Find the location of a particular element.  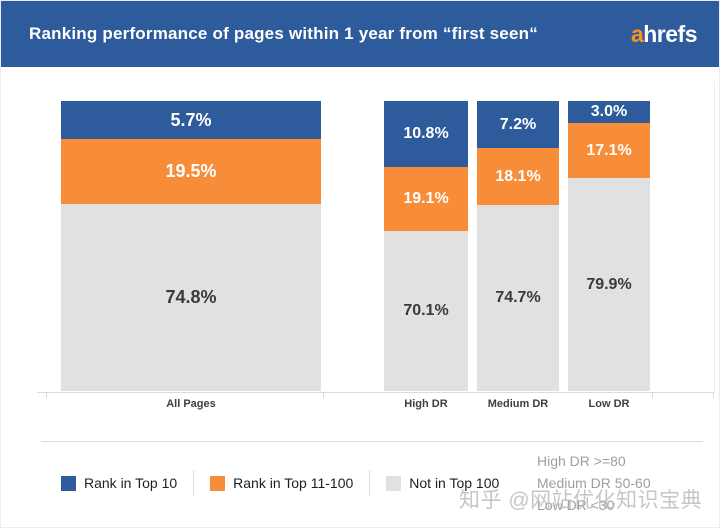

legend-divider is located at coordinates (372, 441).